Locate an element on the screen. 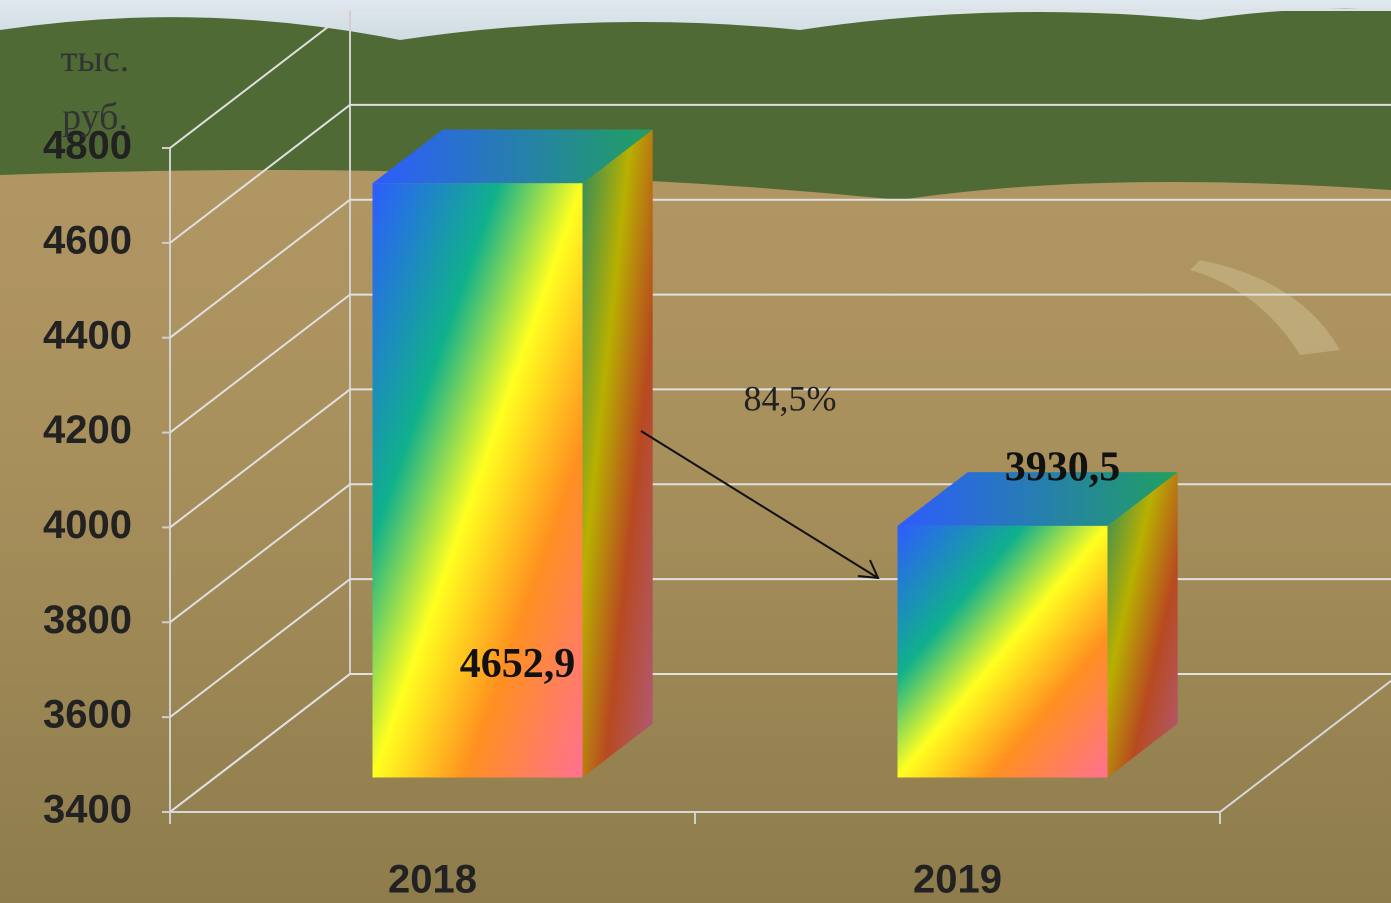 This screenshot has height=903, width=1391. annotation-arrow is located at coordinates (759, 504).